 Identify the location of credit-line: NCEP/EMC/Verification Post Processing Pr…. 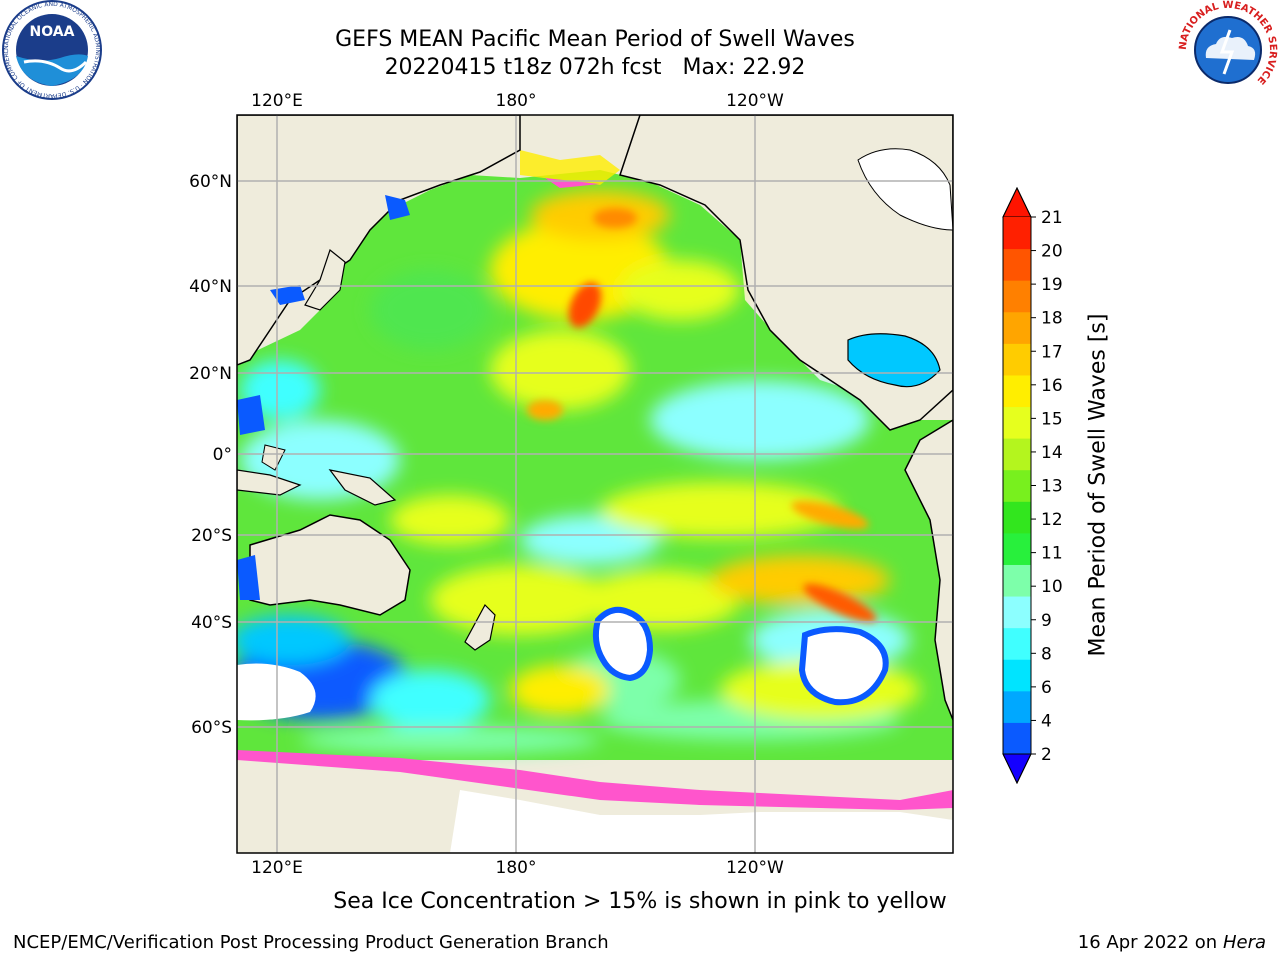
(311, 942).